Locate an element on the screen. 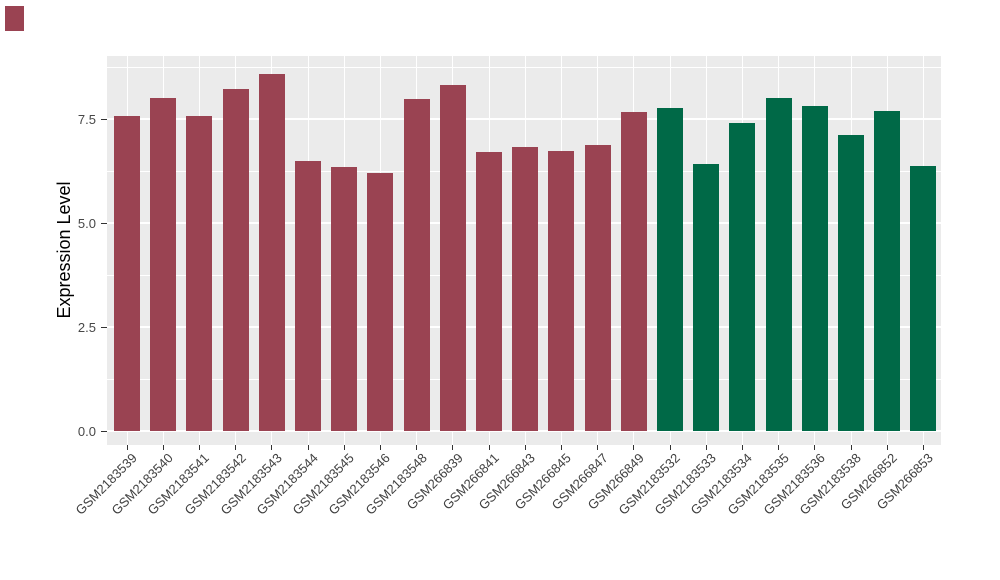 This screenshot has width=1000, height=580. corner-marker is located at coordinates (14, 18).